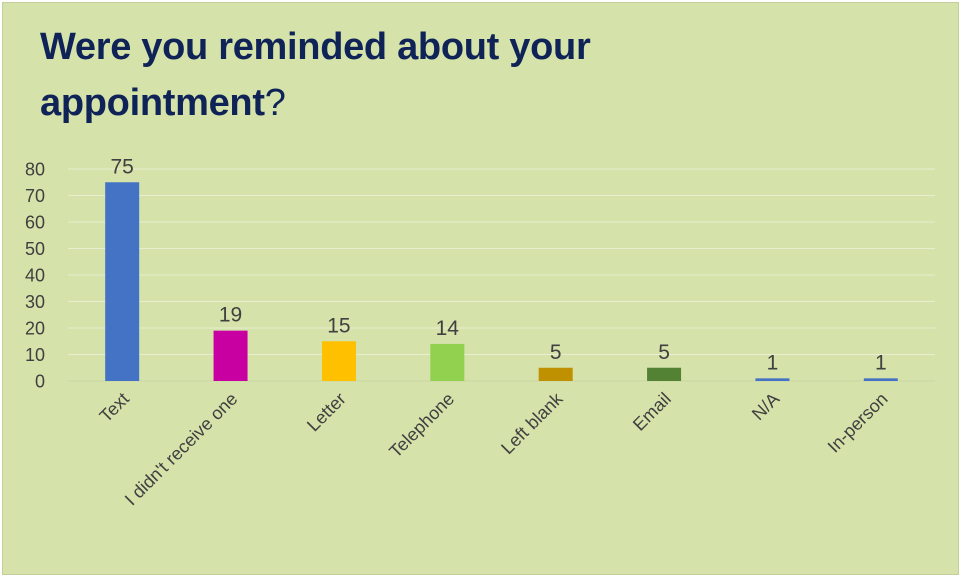 The height and width of the screenshot is (579, 963). What do you see at coordinates (315, 75) in the screenshot?
I see `chart-title-text: Were you reminded about your appointment` at bounding box center [315, 75].